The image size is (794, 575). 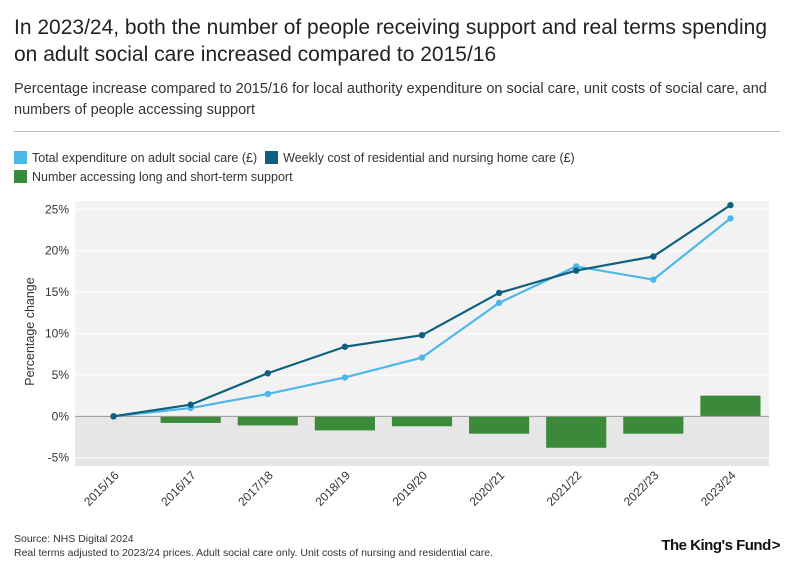 What do you see at coordinates (101, 488) in the screenshot?
I see `x-tick-label: 2015/16` at bounding box center [101, 488].